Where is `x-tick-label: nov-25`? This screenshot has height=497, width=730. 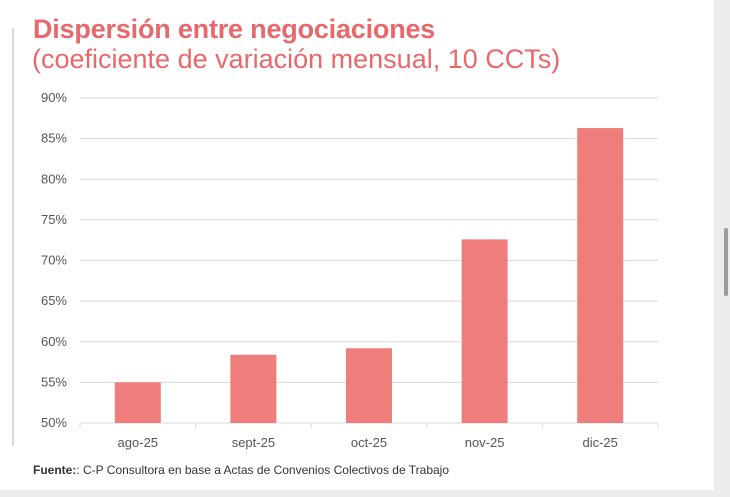 x-tick-label: nov-25 is located at coordinates (485, 442).